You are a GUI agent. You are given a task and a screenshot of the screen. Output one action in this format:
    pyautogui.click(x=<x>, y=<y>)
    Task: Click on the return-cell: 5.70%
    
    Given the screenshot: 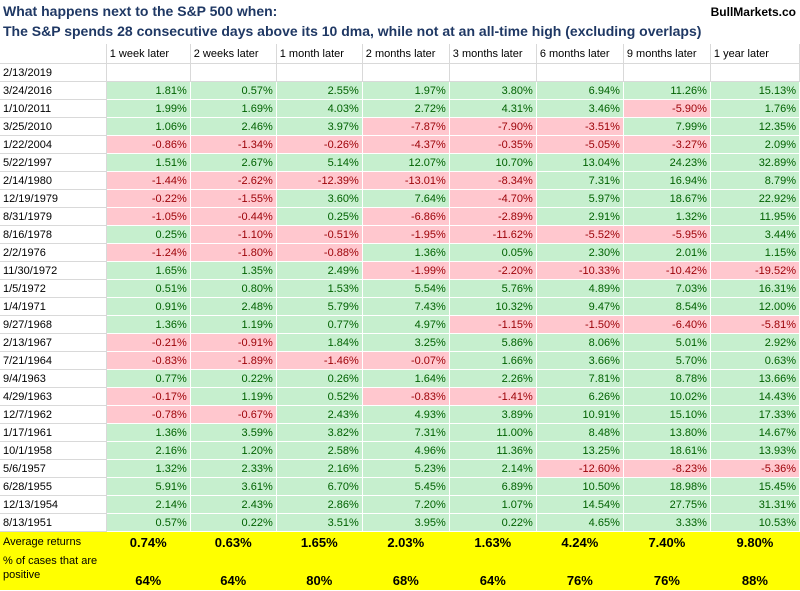 What is the action you would take?
    pyautogui.click(x=667, y=360)
    